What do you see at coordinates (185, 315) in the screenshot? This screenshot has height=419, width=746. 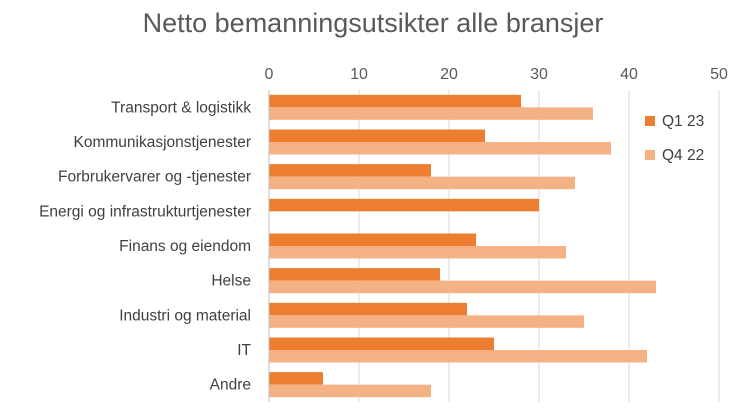 I see `y-tick-label: Industri og material` at bounding box center [185, 315].